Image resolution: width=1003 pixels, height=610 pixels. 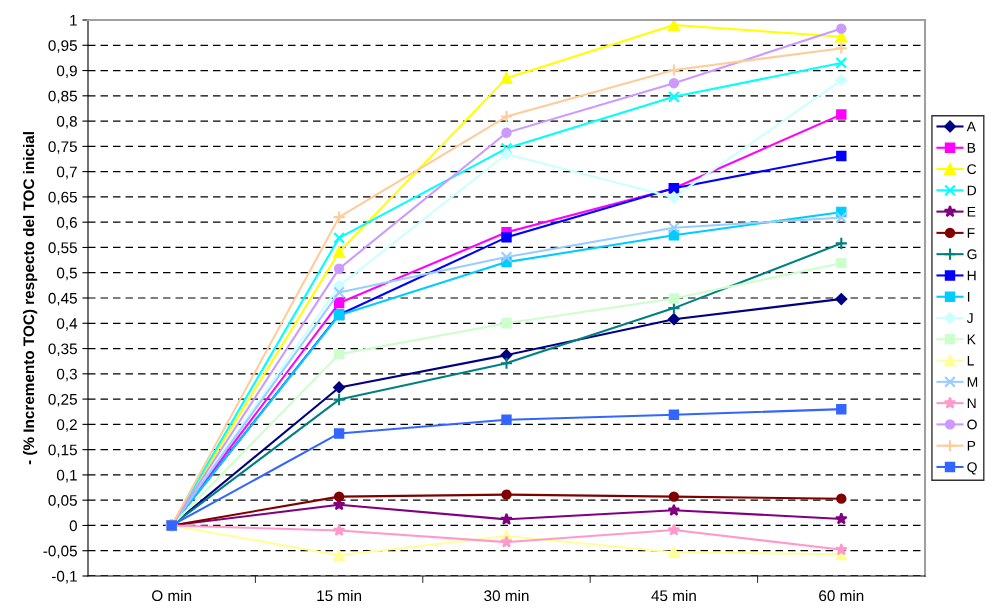 I want to click on legend-label: L, so click(x=970, y=360).